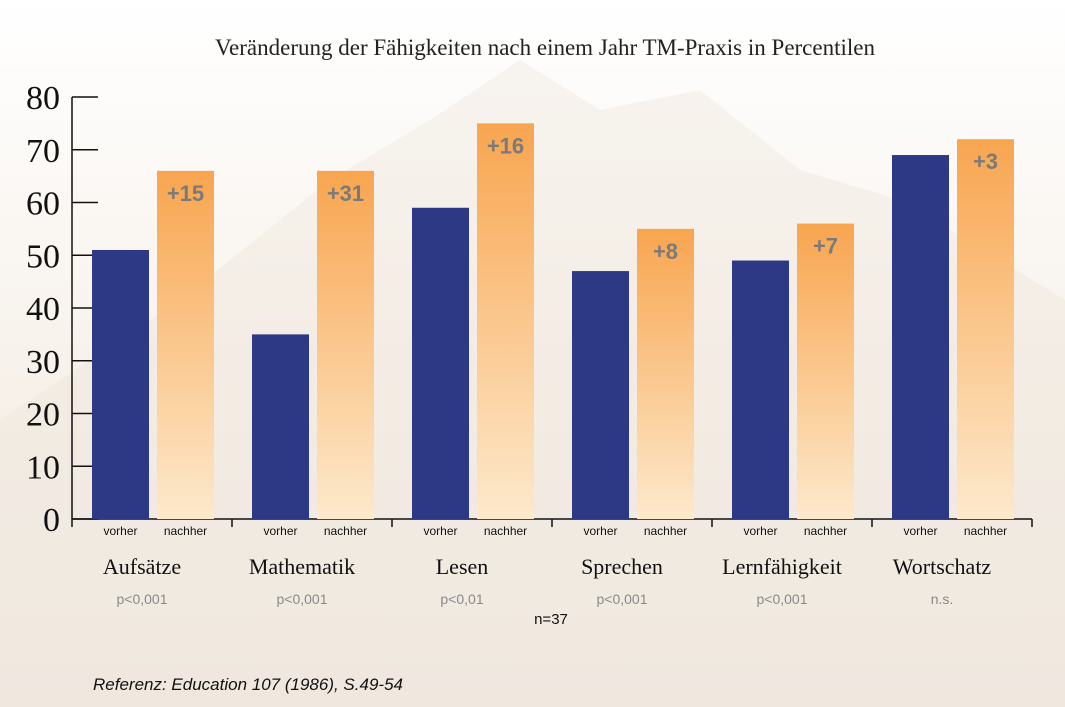  I want to click on category-label: Lernfähigkeit, so click(782, 566).